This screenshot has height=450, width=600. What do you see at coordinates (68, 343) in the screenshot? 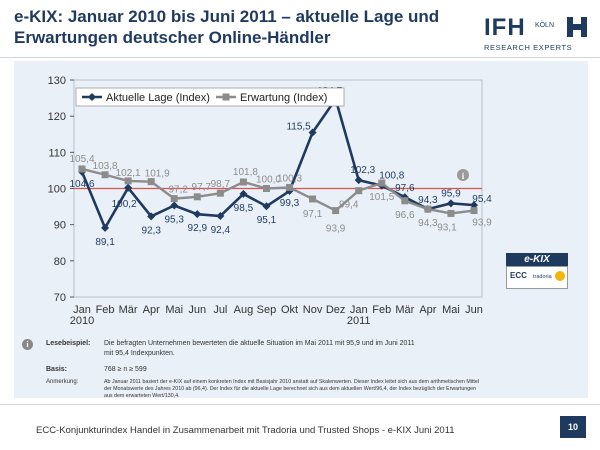
I see `lesebeispiel-label: Lesebeispiel:` at bounding box center [68, 343].